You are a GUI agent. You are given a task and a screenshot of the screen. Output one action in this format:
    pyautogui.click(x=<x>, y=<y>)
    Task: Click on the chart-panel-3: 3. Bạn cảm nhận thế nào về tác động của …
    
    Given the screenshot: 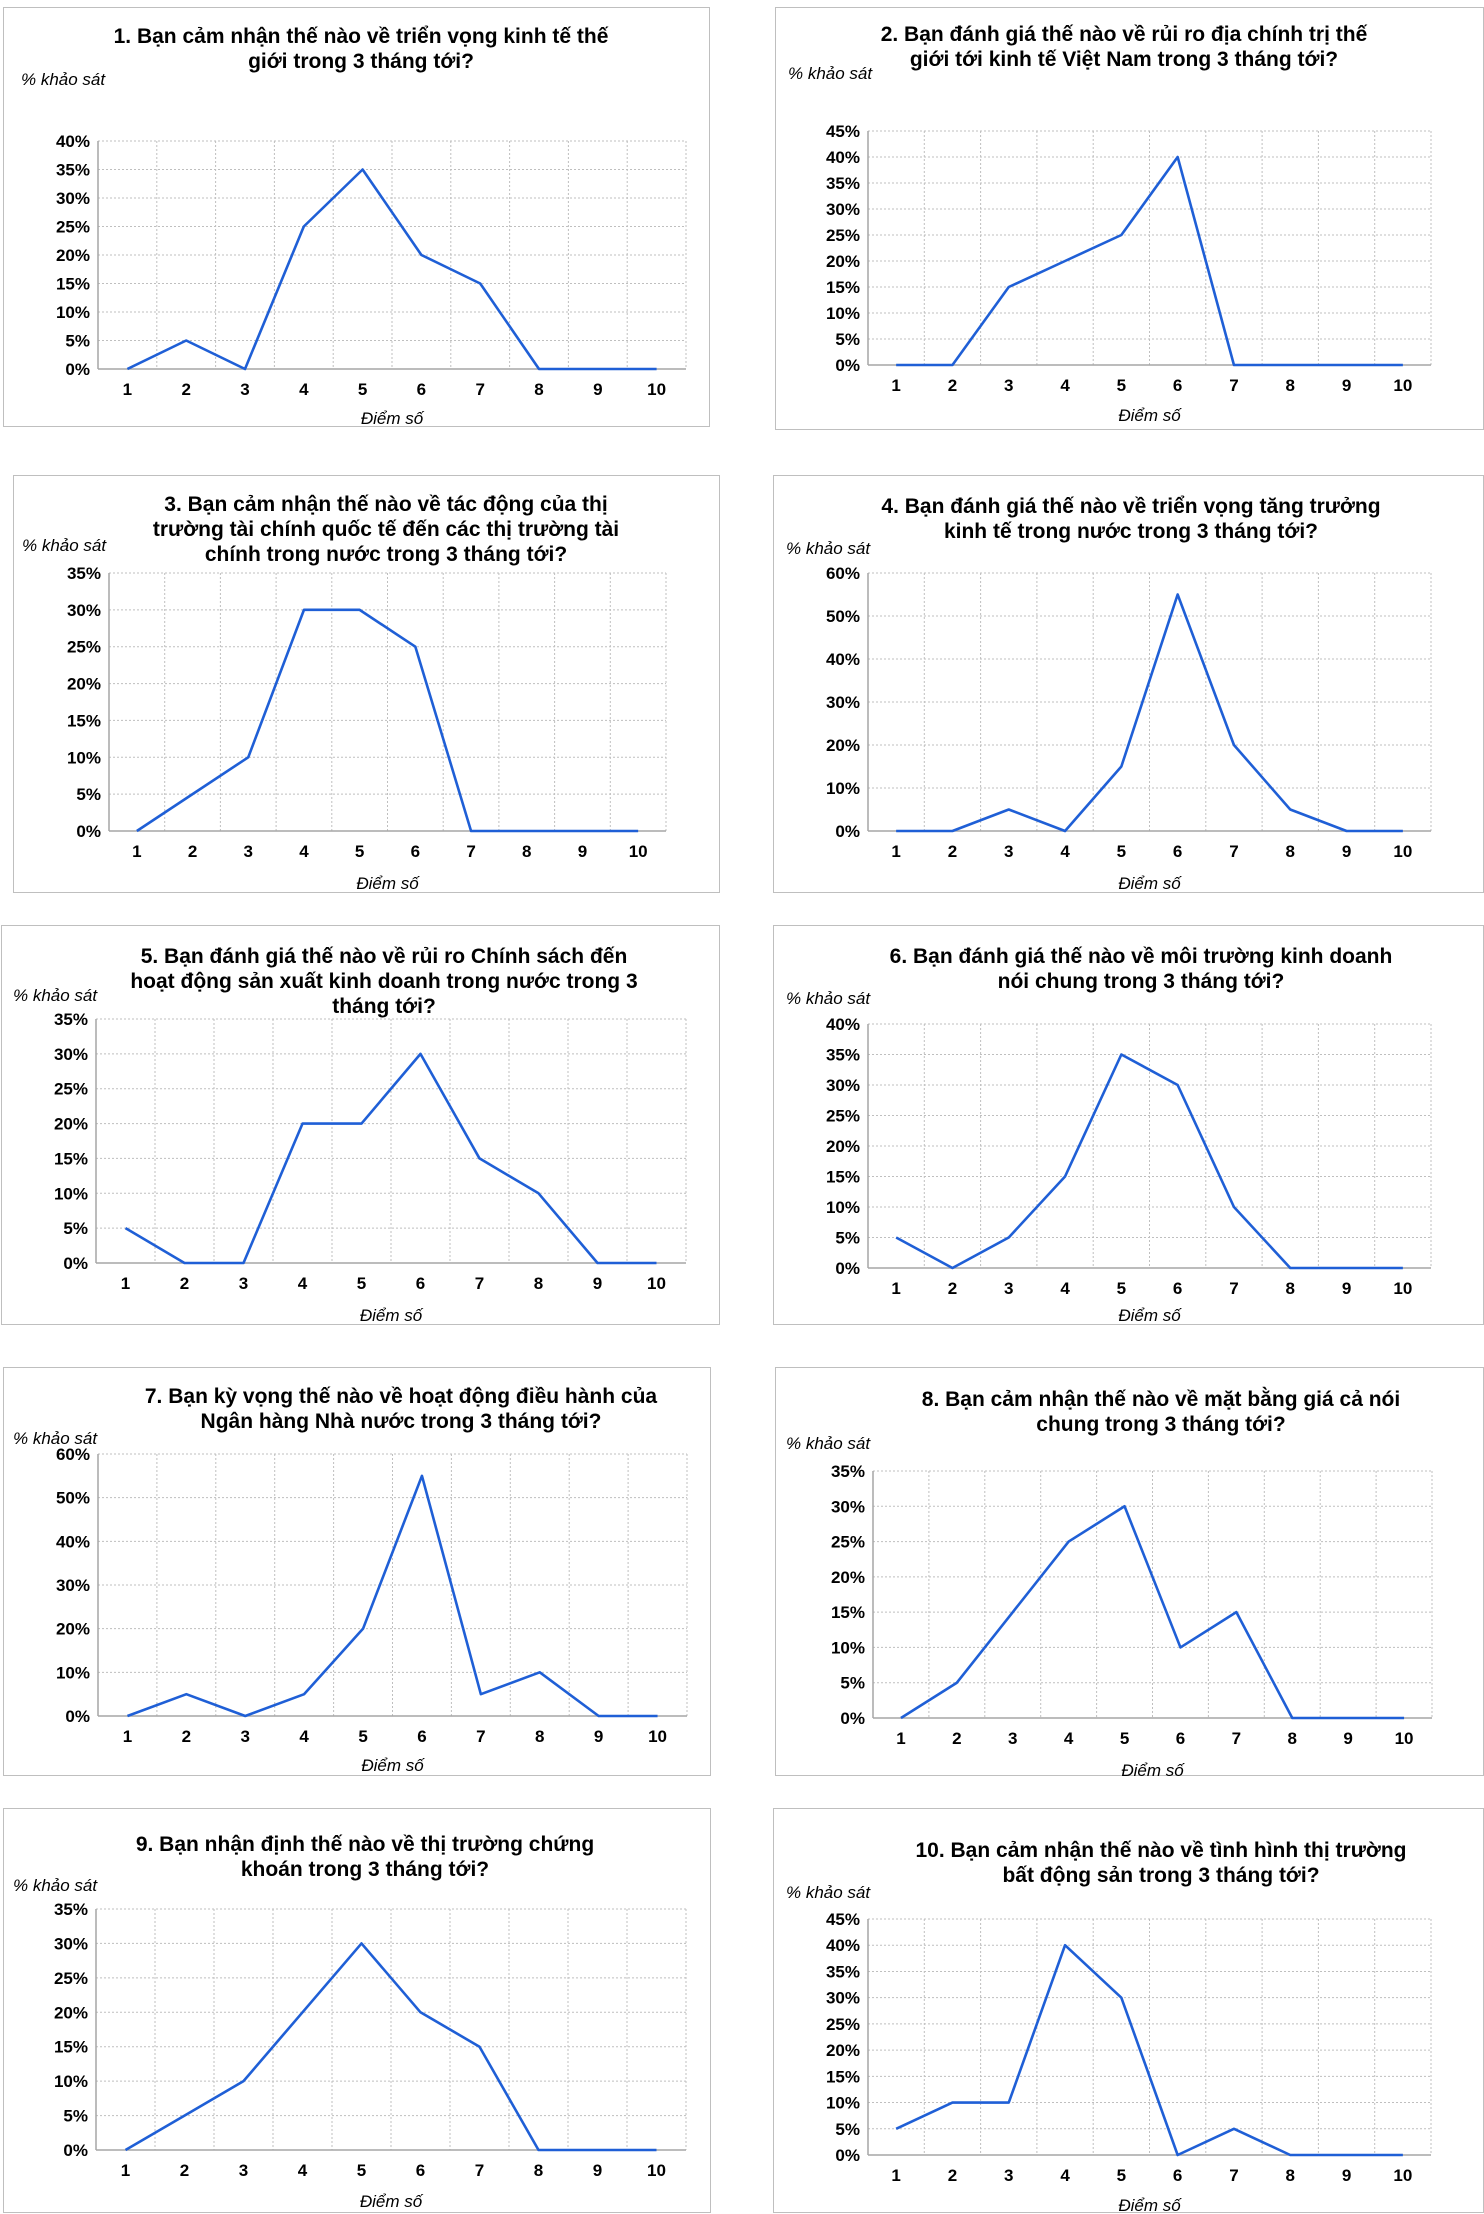 What is the action you would take?
    pyautogui.click(x=366, y=684)
    